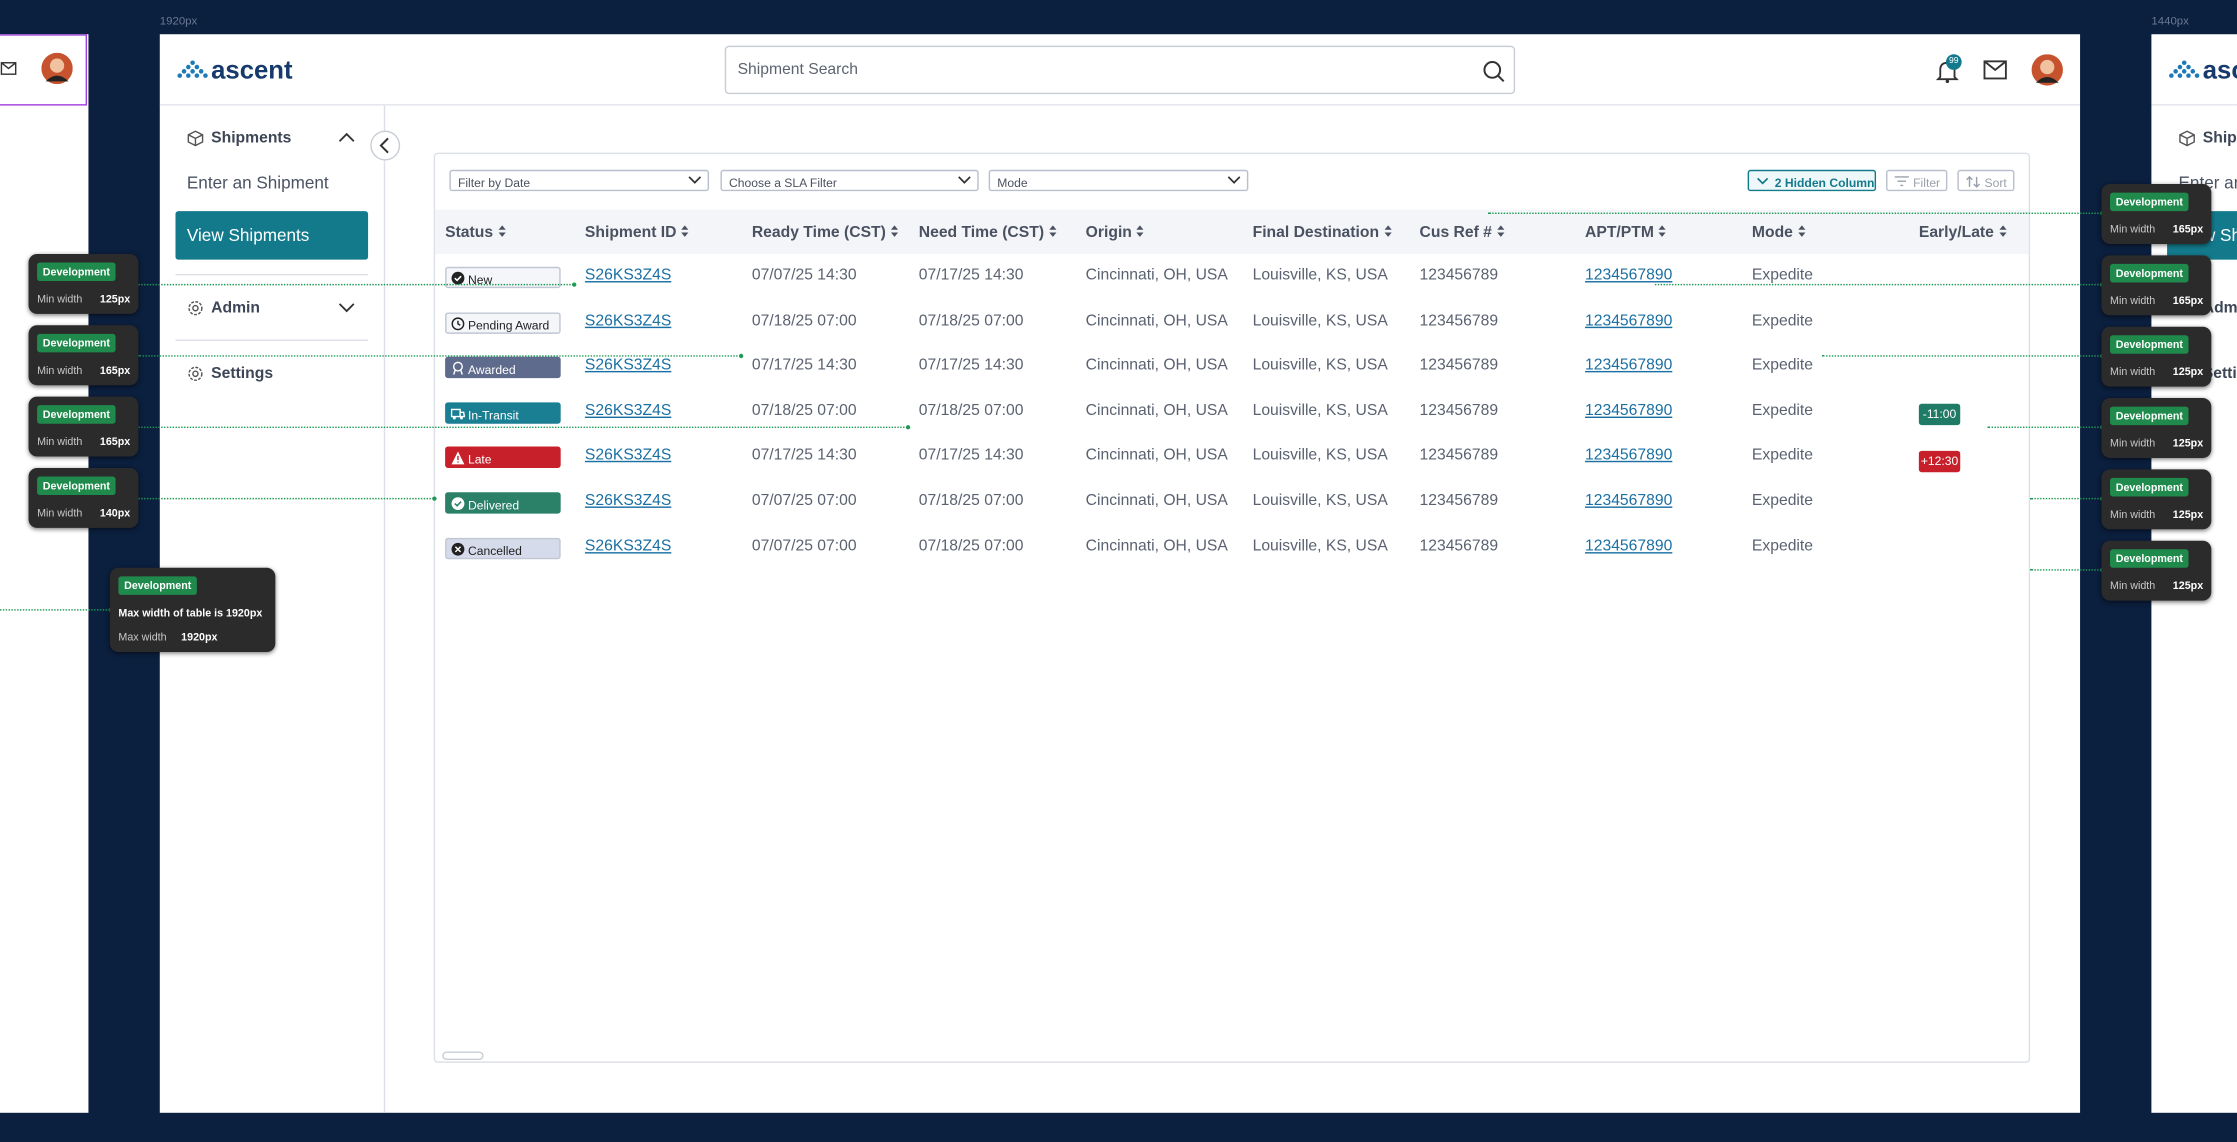 This screenshot has width=2237, height=1142. Describe the element at coordinates (195, 138) in the screenshot. I see `cube-icon` at that location.